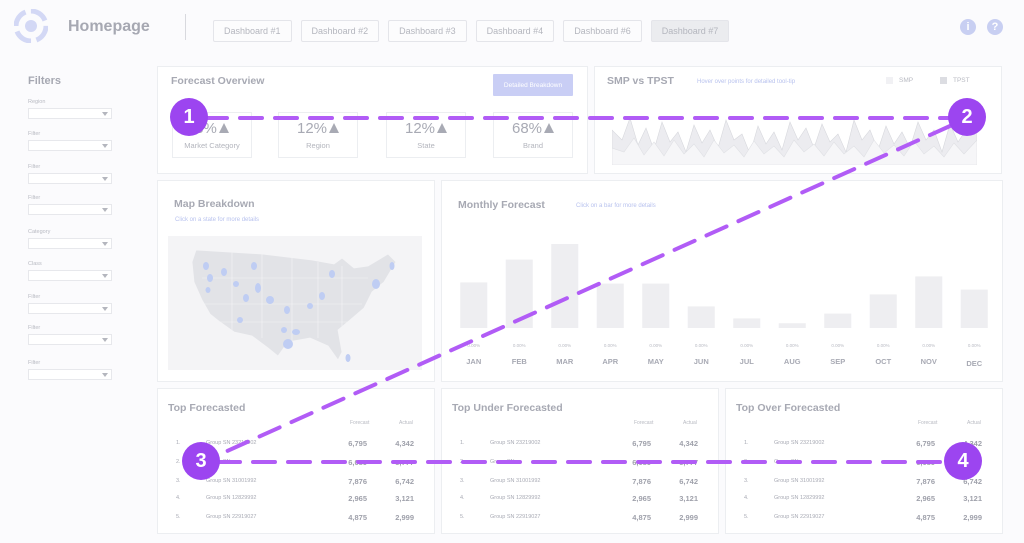  What do you see at coordinates (501, 205) in the screenshot?
I see `monthly-forecast-title: Monthly Forecast` at bounding box center [501, 205].